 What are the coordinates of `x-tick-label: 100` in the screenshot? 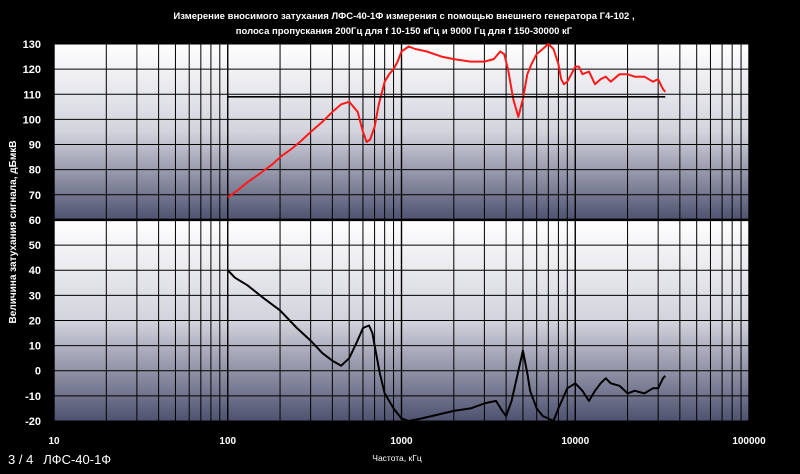 It's located at (227, 441).